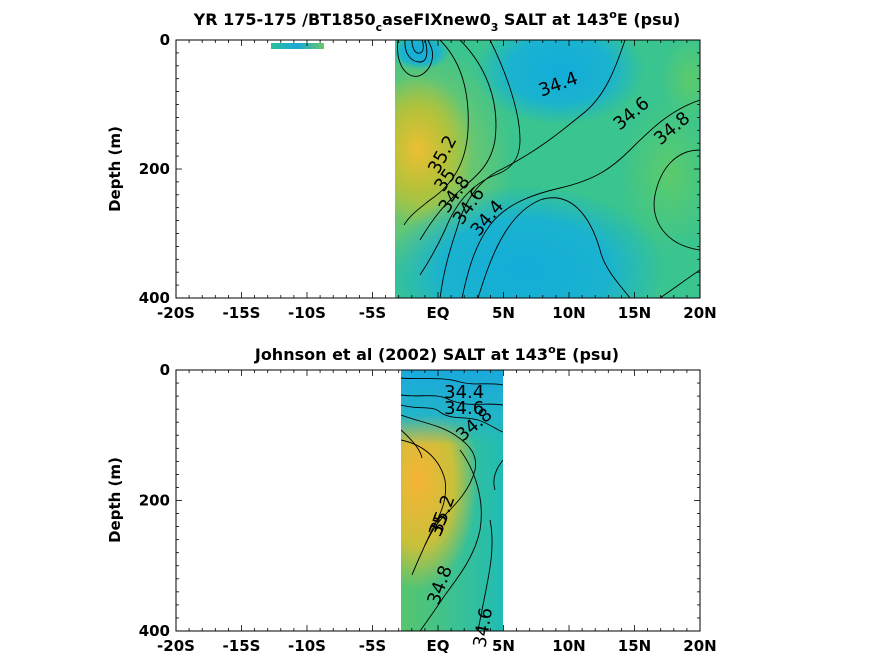 The width and height of the screenshot is (875, 656). What do you see at coordinates (464, 392) in the screenshot?
I see `contour-label: 34.4` at bounding box center [464, 392].